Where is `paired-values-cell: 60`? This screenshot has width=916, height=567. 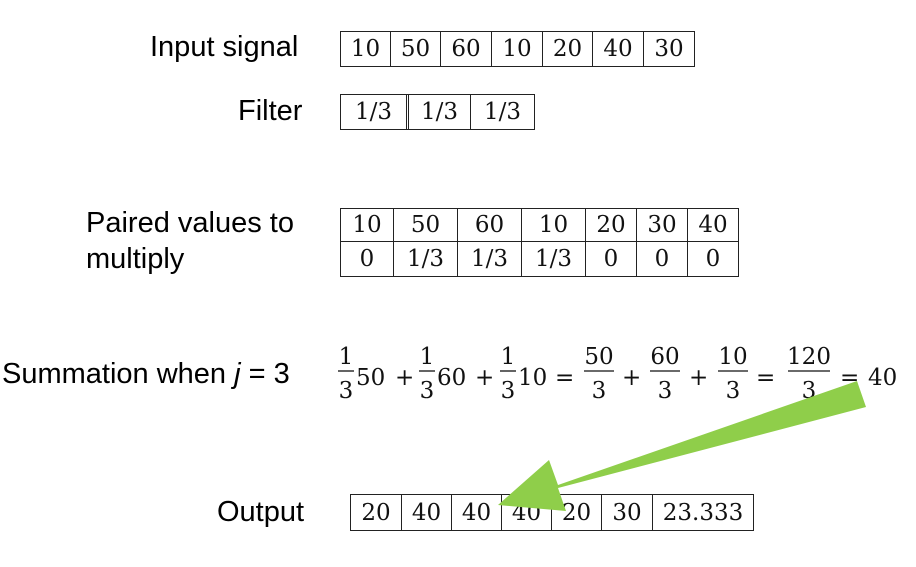
paired-values-cell: 60 is located at coordinates (489, 225).